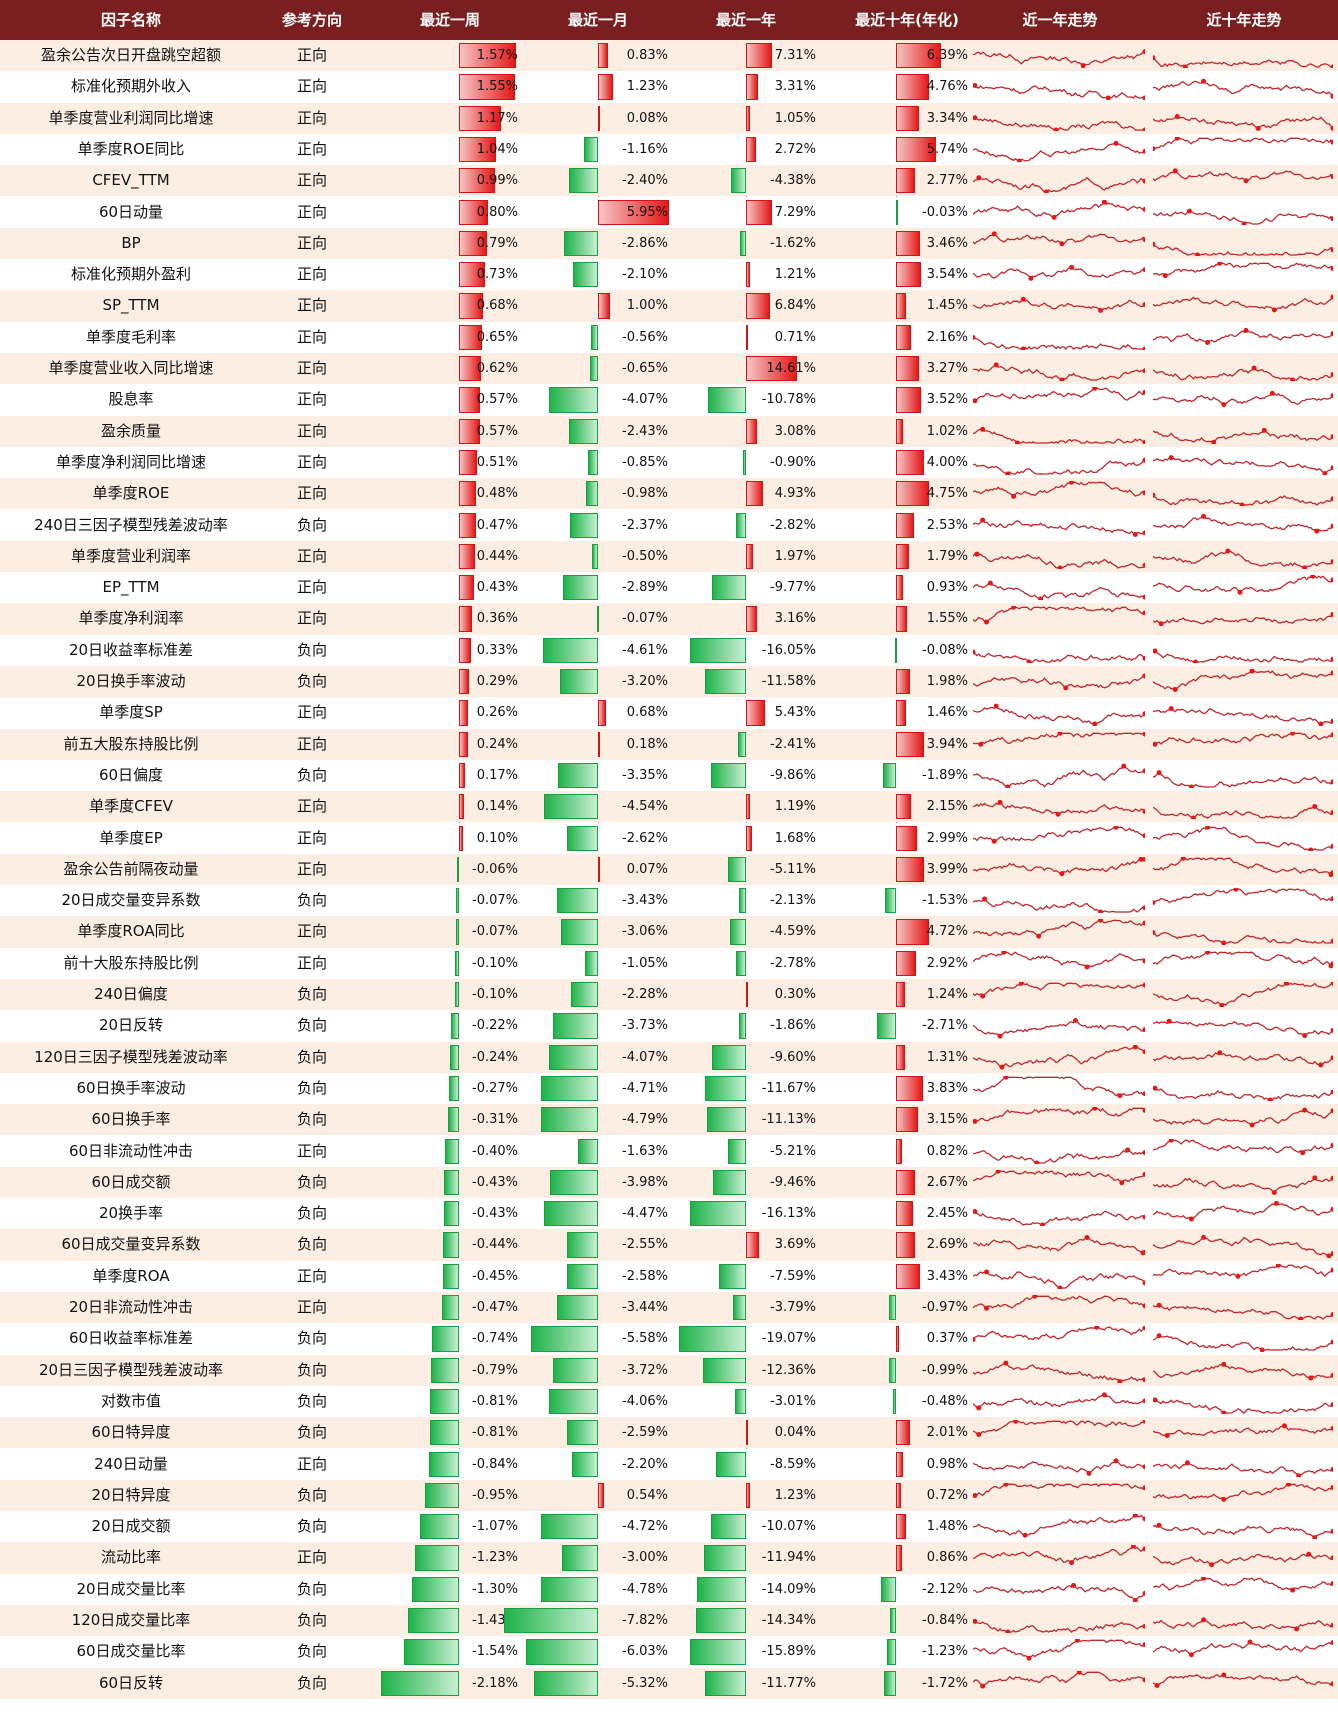 This screenshot has height=1722, width=1338. What do you see at coordinates (793, 932) in the screenshot?
I see `year-value: -4.59%` at bounding box center [793, 932].